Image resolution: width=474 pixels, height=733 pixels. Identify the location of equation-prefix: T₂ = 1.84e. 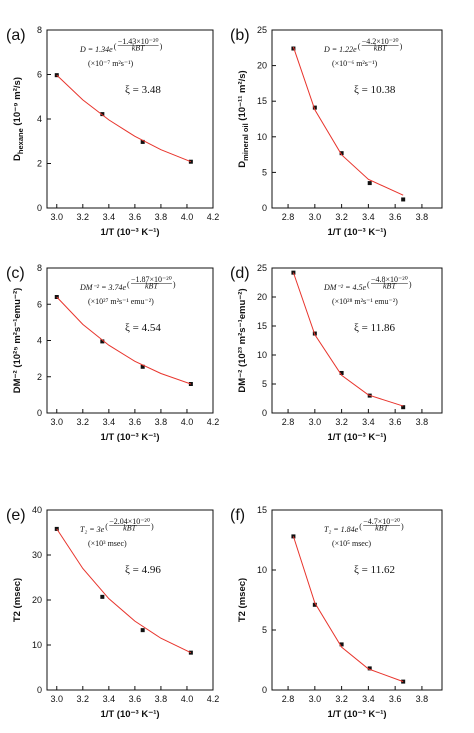
(341, 529).